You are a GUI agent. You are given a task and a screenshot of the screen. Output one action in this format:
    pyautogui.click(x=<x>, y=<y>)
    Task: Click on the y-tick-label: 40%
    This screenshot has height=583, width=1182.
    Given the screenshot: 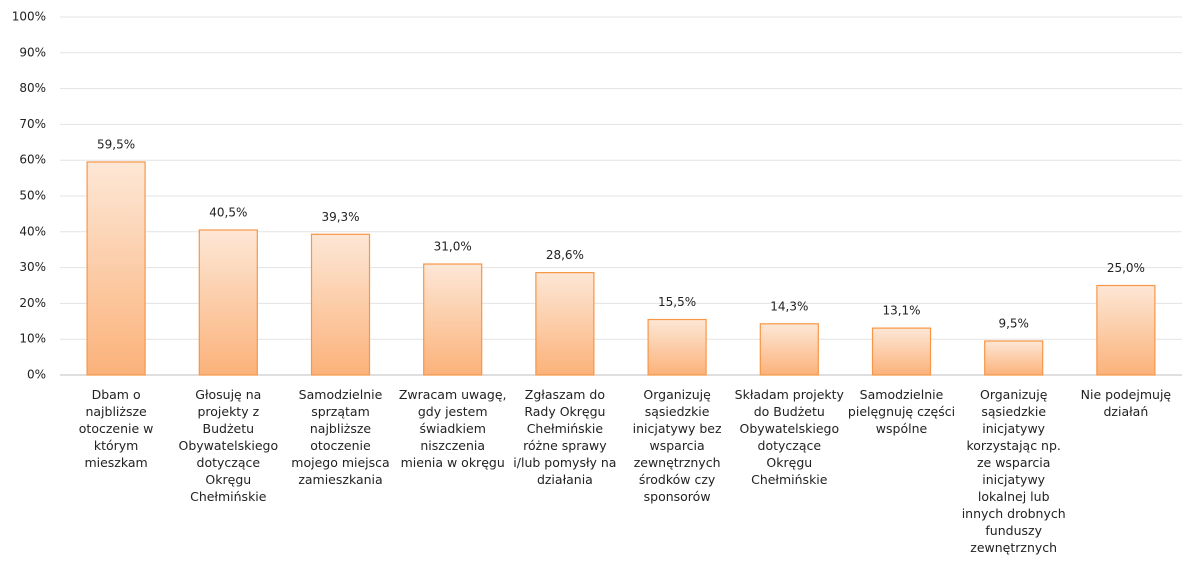 What is the action you would take?
    pyautogui.click(x=32, y=231)
    